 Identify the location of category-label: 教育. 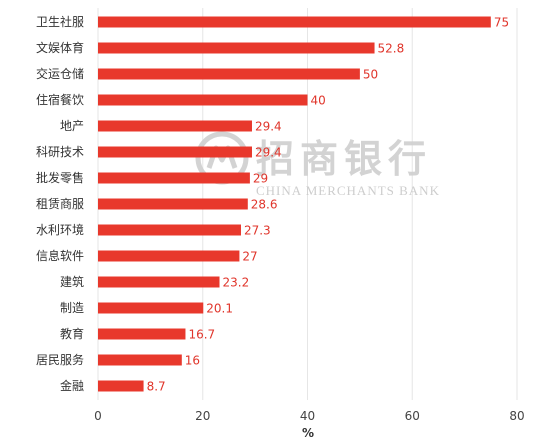
(72, 333).